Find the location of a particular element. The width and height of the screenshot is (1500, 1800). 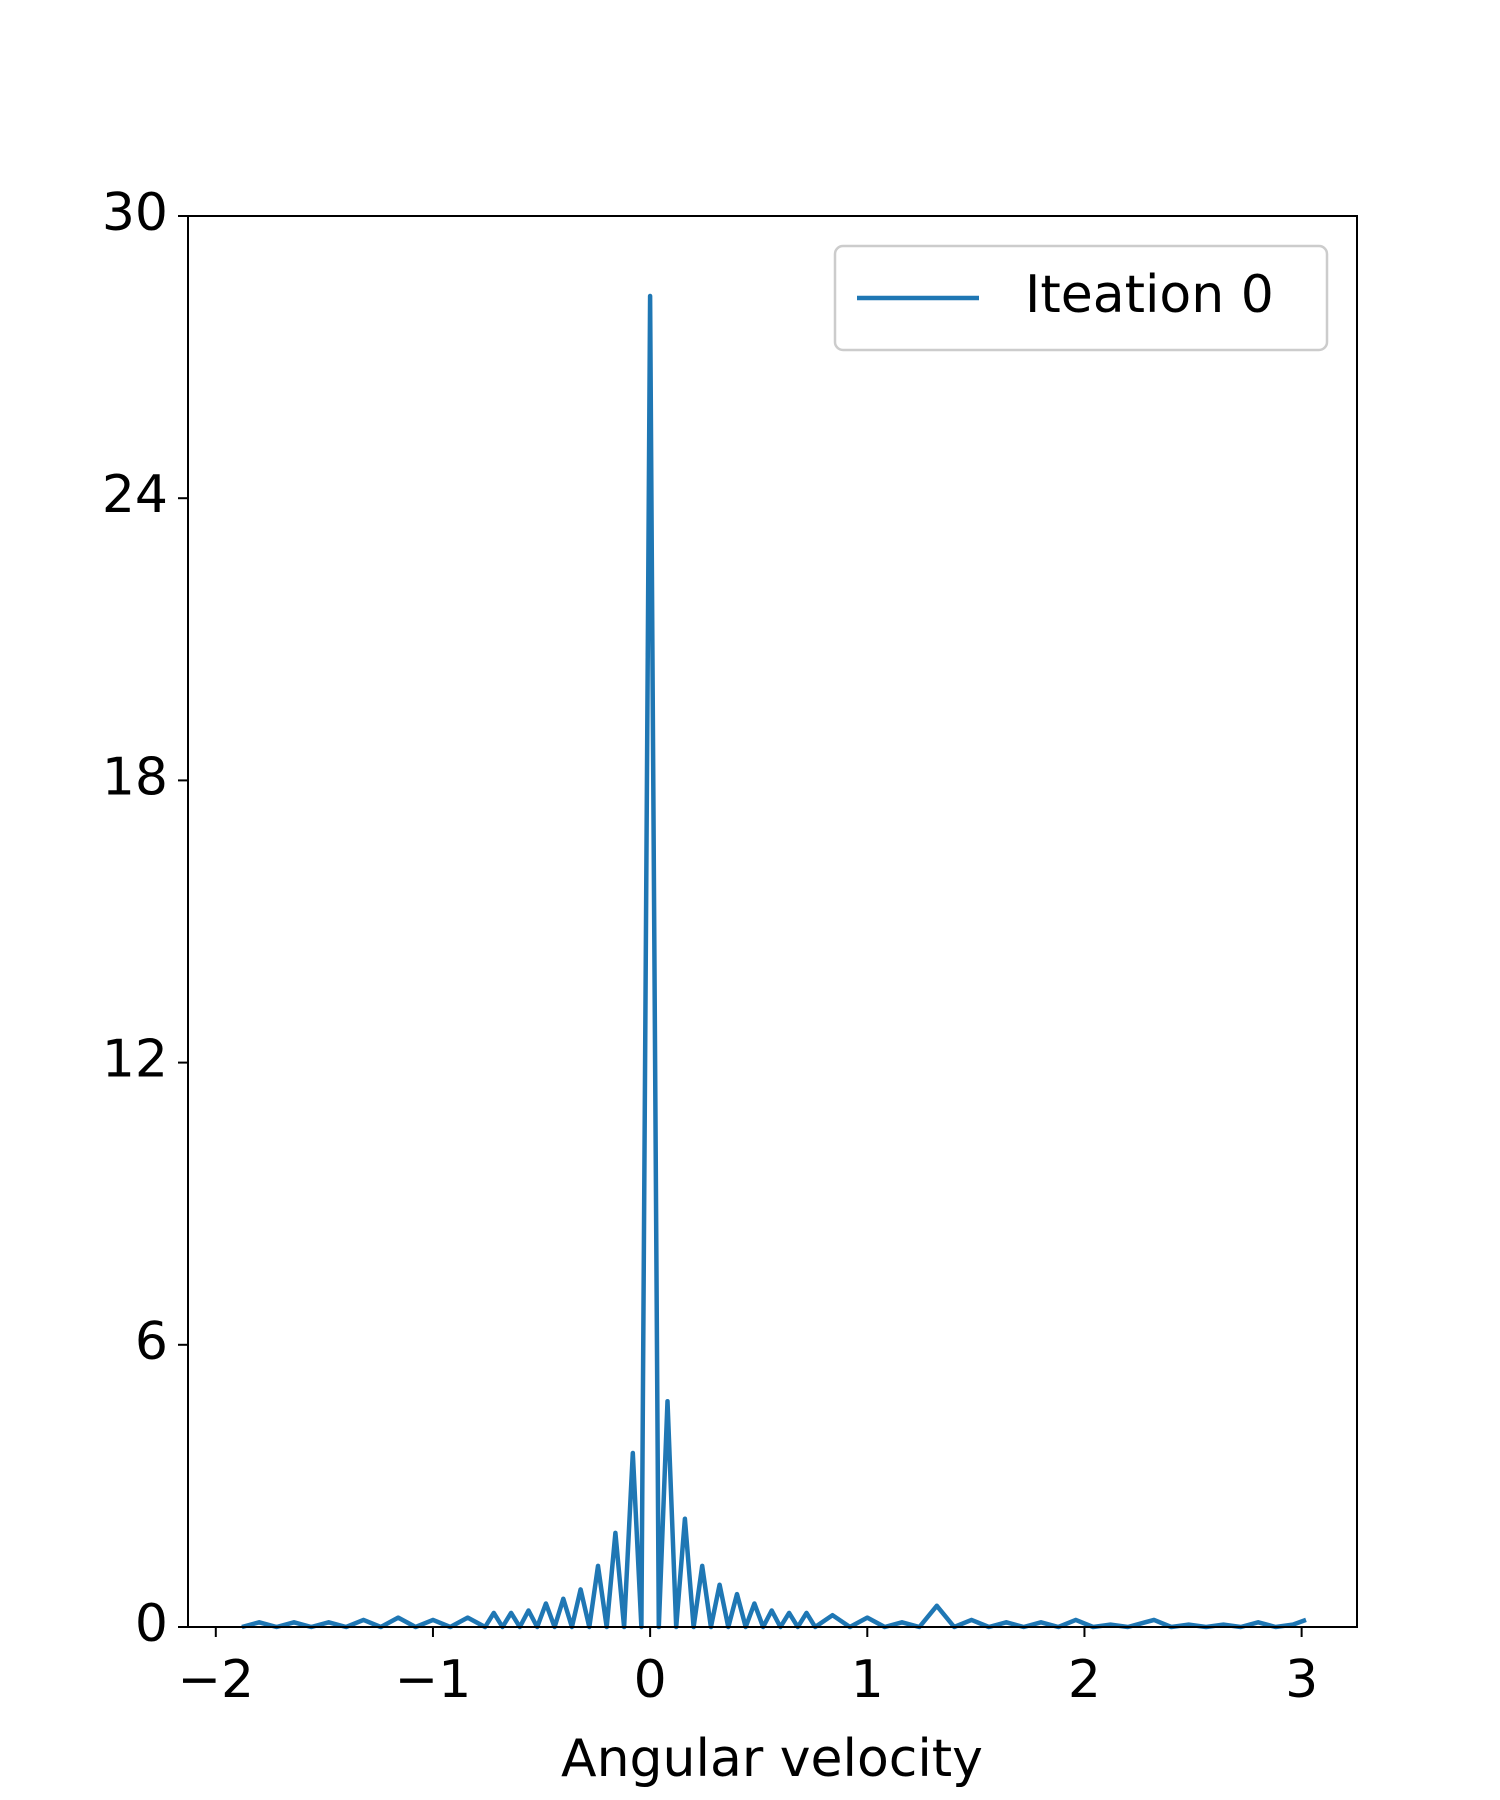

y-tick-label: 30 is located at coordinates (135, 213).